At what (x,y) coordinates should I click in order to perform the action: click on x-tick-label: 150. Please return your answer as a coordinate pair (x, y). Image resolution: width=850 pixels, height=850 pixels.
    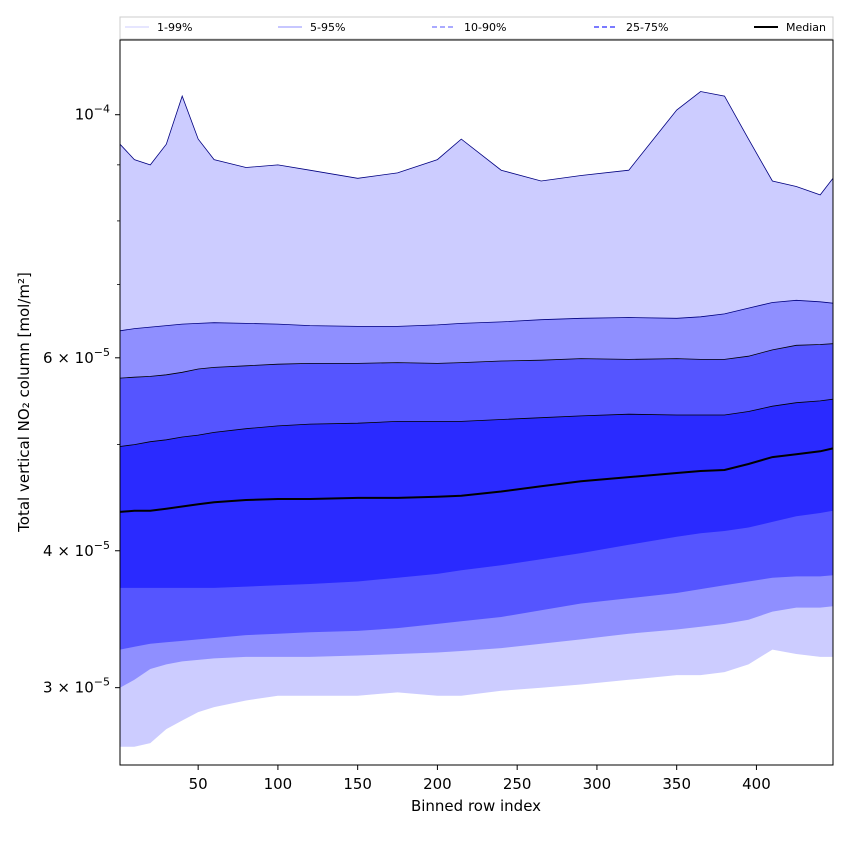
    Looking at the image, I should click on (357, 784).